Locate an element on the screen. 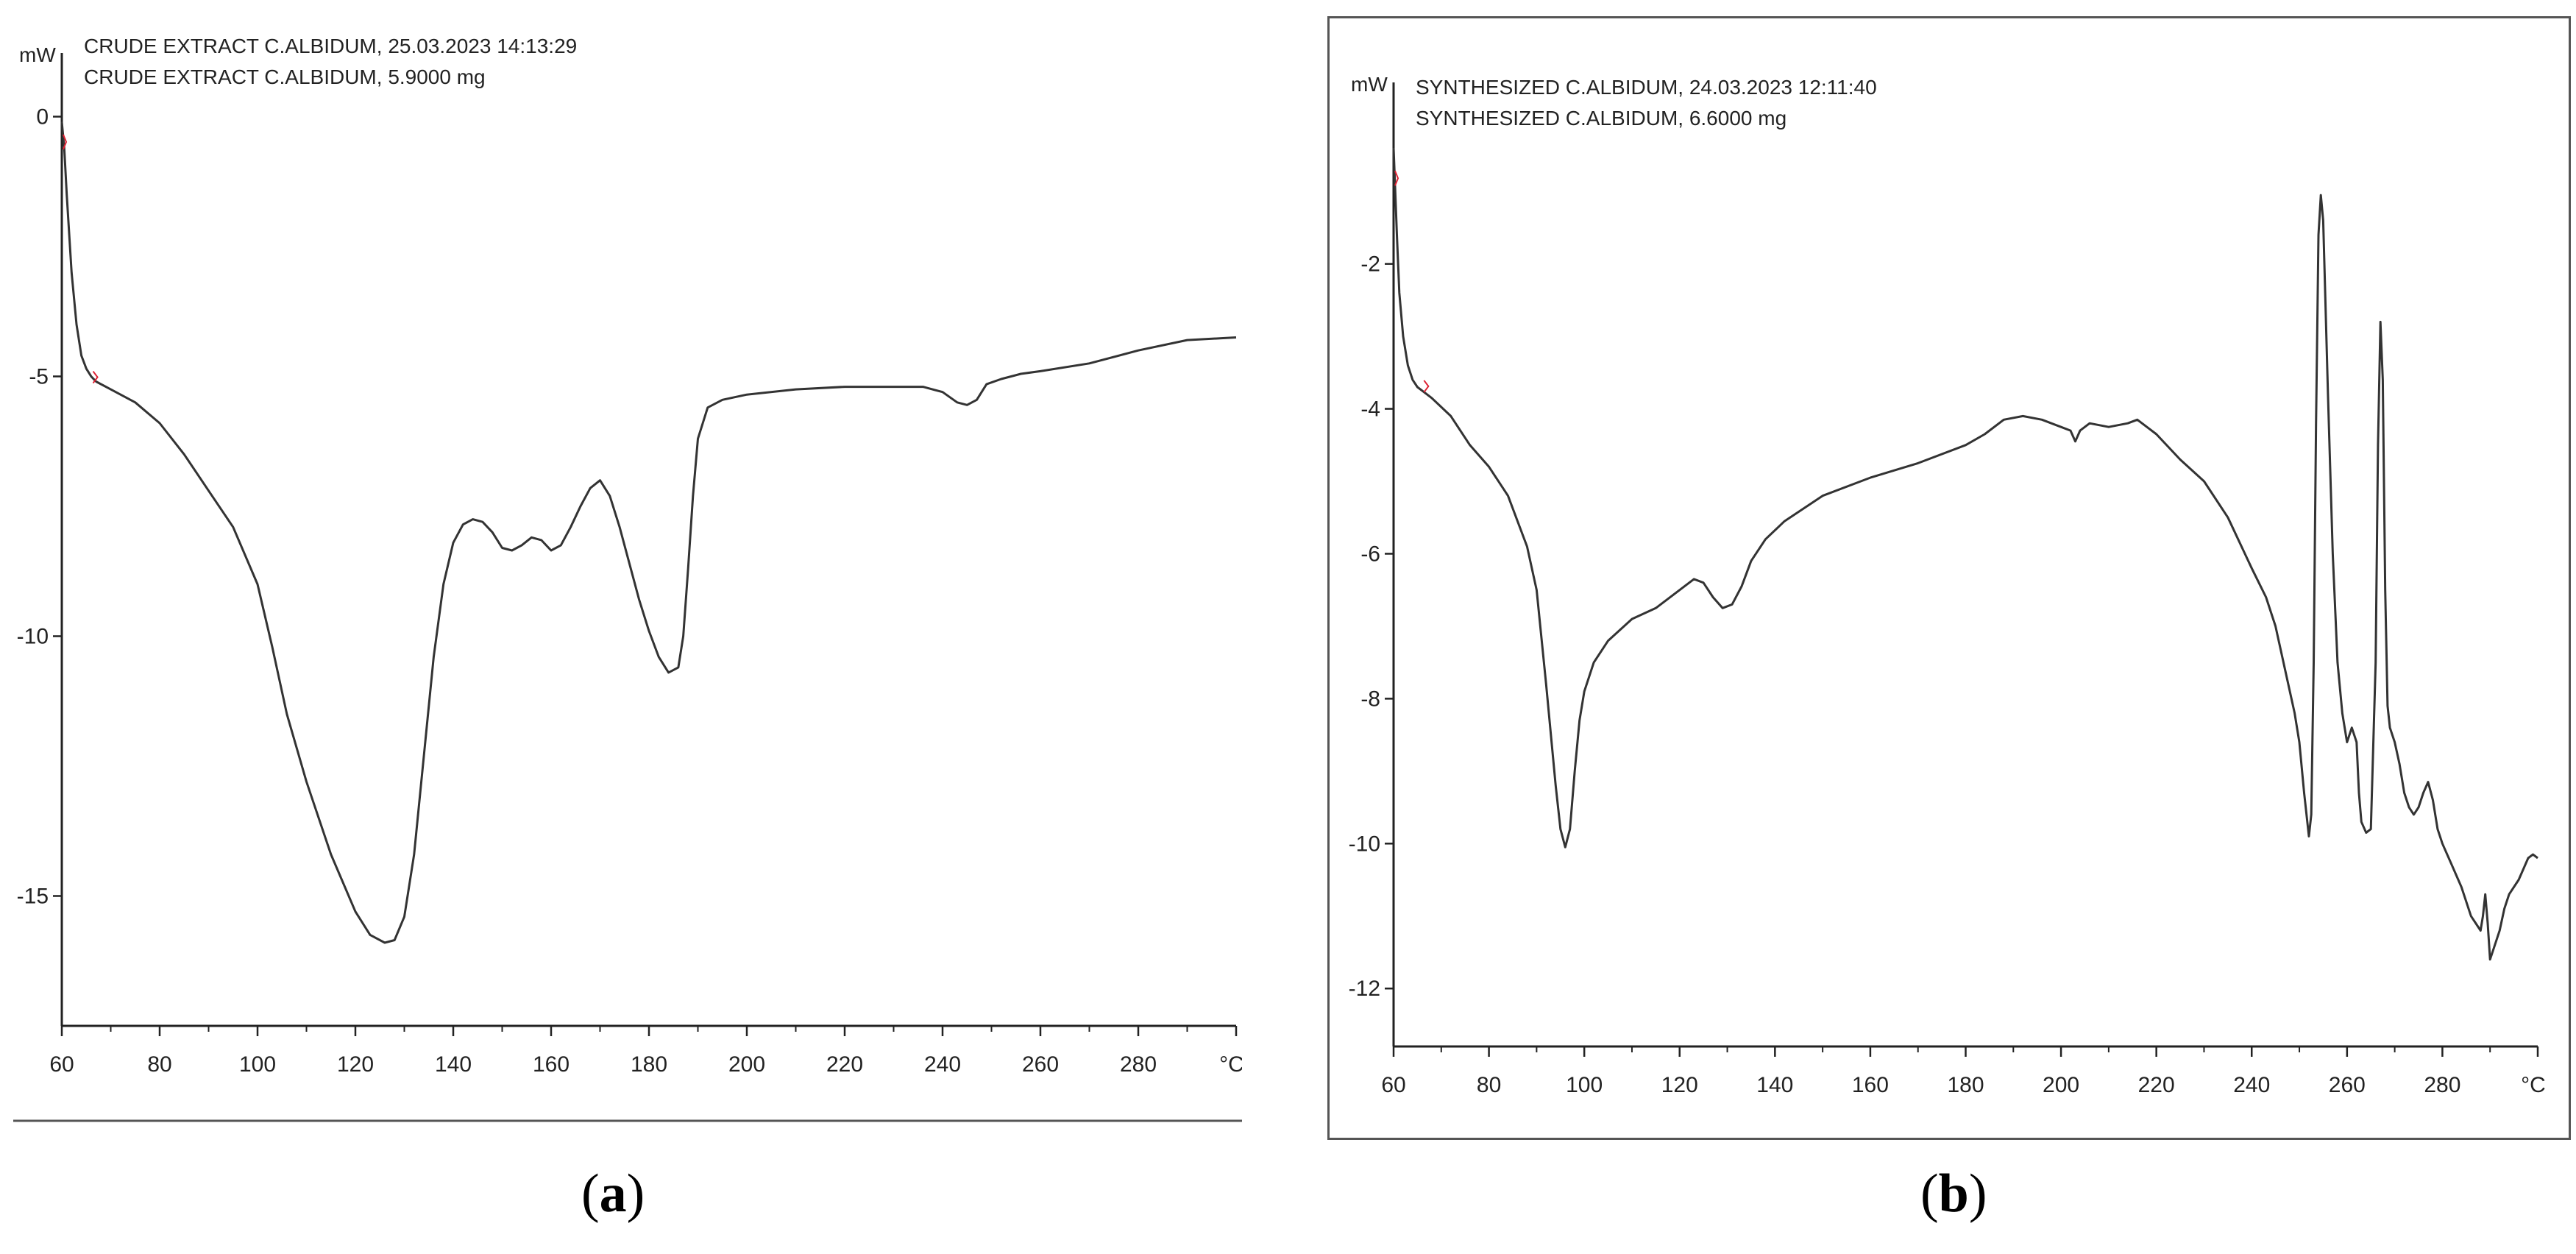 This screenshot has width=2576, height=1254. y-tick-label: -4 is located at coordinates (1370, 409).